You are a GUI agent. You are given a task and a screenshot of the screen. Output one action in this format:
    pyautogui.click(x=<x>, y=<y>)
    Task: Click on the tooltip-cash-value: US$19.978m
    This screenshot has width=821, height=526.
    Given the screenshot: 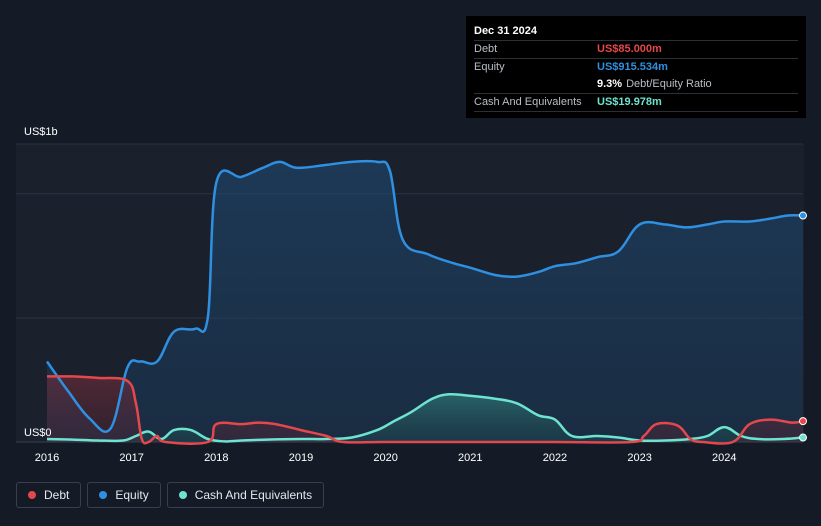 What is the action you would take?
    pyautogui.click(x=629, y=102)
    